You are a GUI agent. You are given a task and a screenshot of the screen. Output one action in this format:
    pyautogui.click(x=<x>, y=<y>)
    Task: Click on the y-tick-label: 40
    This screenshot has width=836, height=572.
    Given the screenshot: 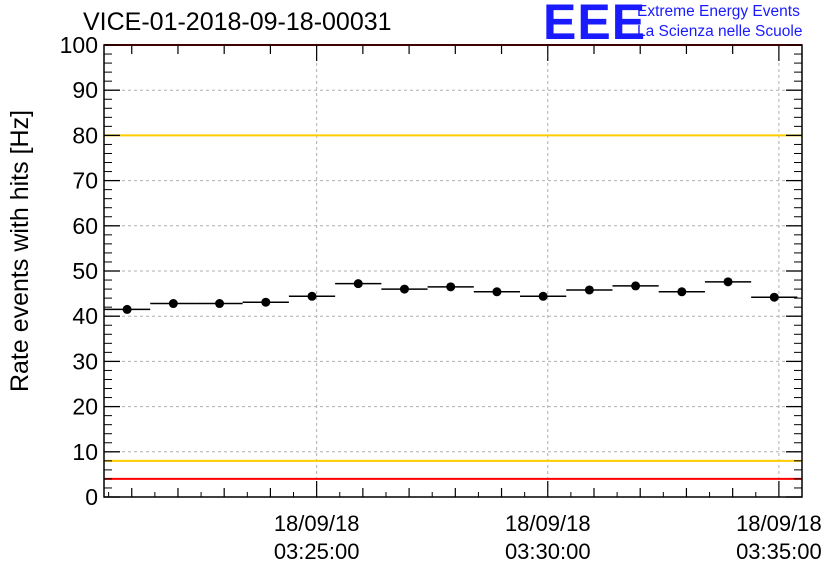 What is the action you would take?
    pyautogui.click(x=85, y=316)
    